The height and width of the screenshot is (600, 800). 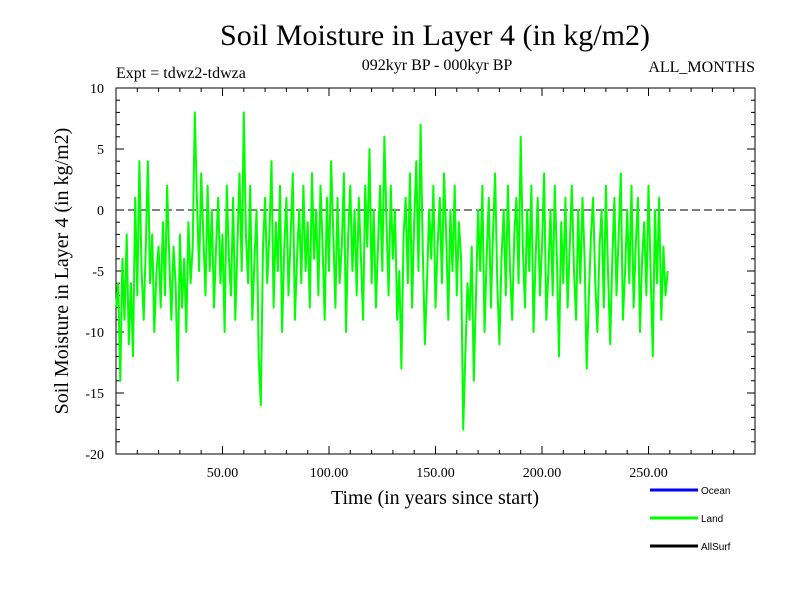 I want to click on chart-title: Soil Moisture in Layer 4 (in kg/m2), so click(x=435, y=35).